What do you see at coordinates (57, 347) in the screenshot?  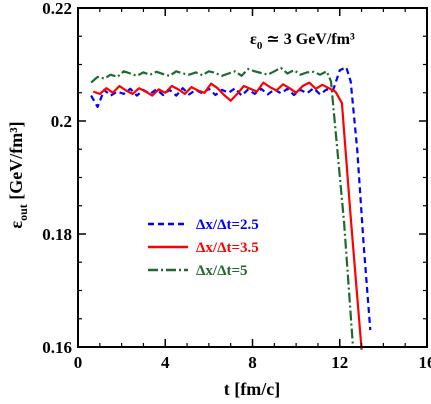 I see `y-tick-label: 0.16` at bounding box center [57, 347].